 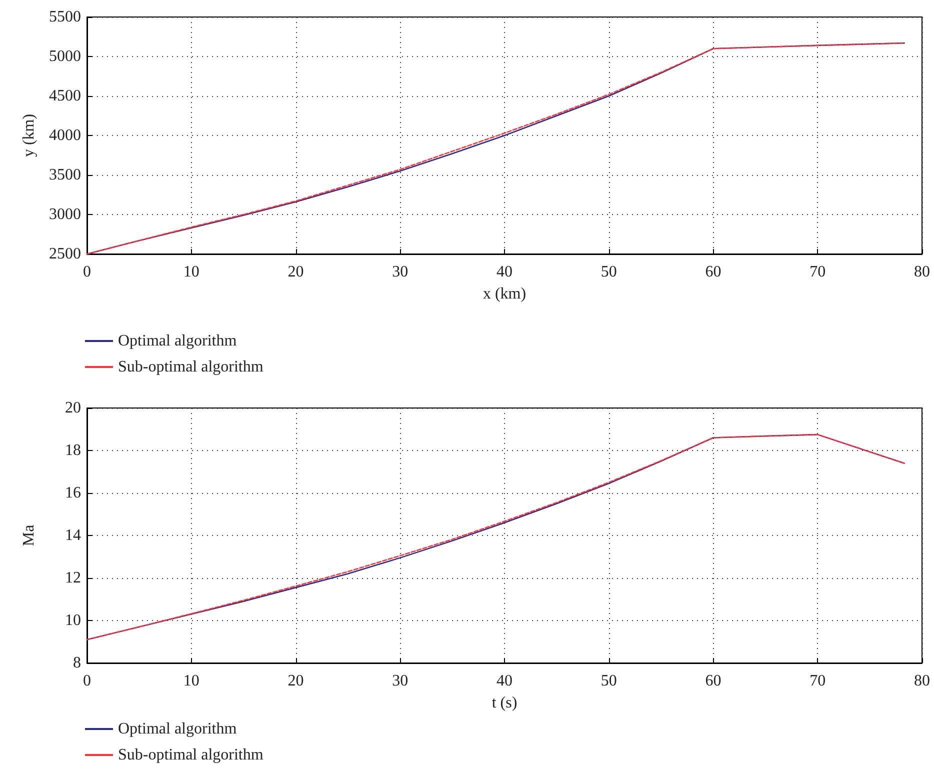 What do you see at coordinates (65, 56) in the screenshot?
I see `y-tick-label: 5000` at bounding box center [65, 56].